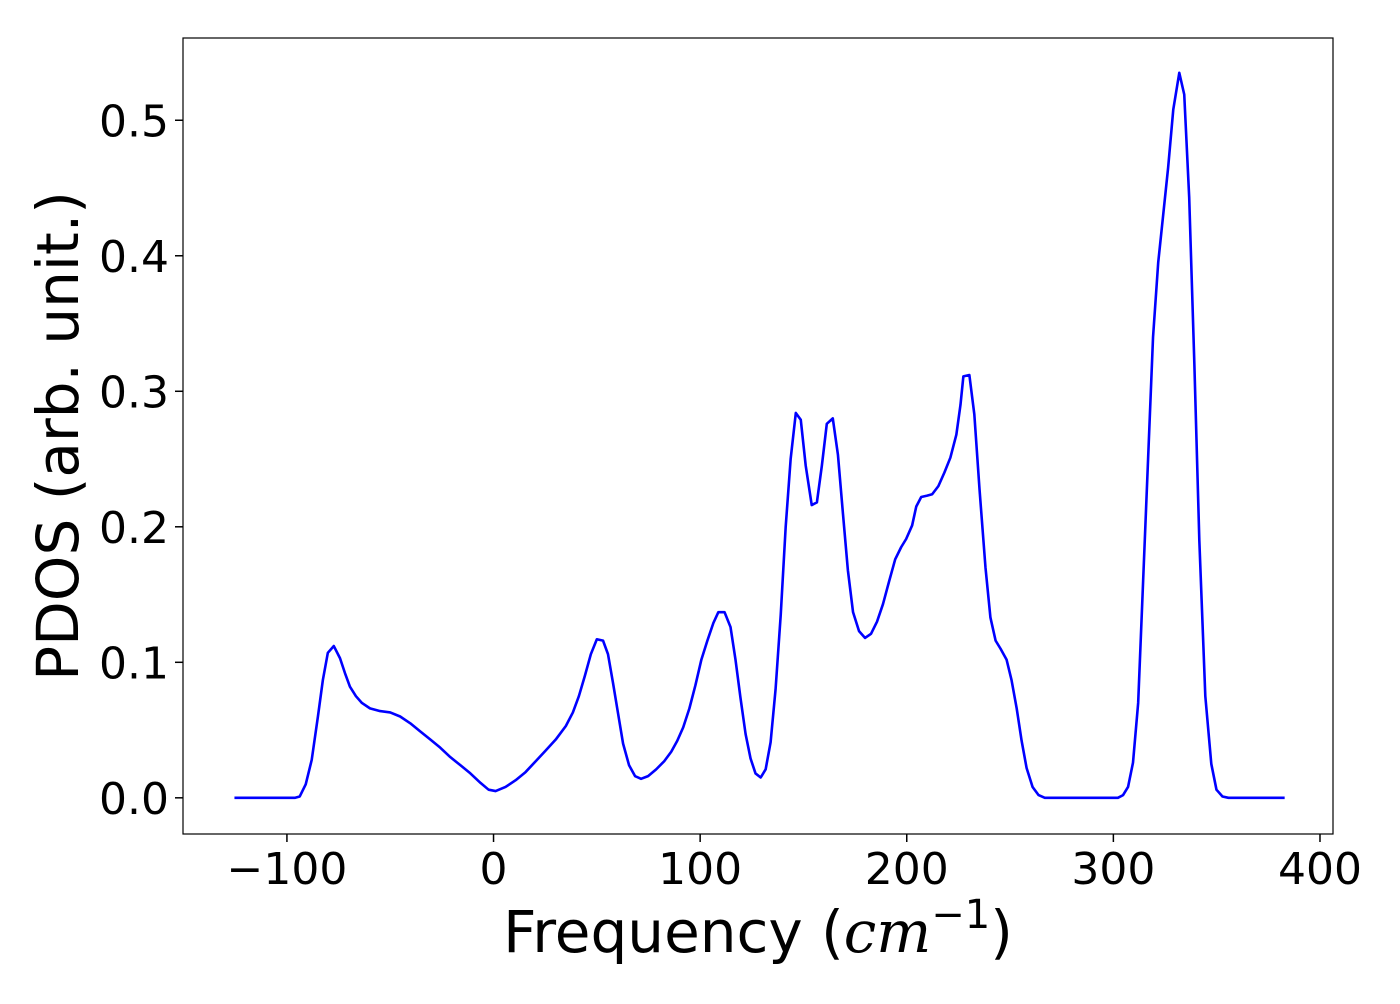 Image resolution: width=1400 pixels, height=1004 pixels. I want to click on y-tick-label: 0.4, so click(134, 257).